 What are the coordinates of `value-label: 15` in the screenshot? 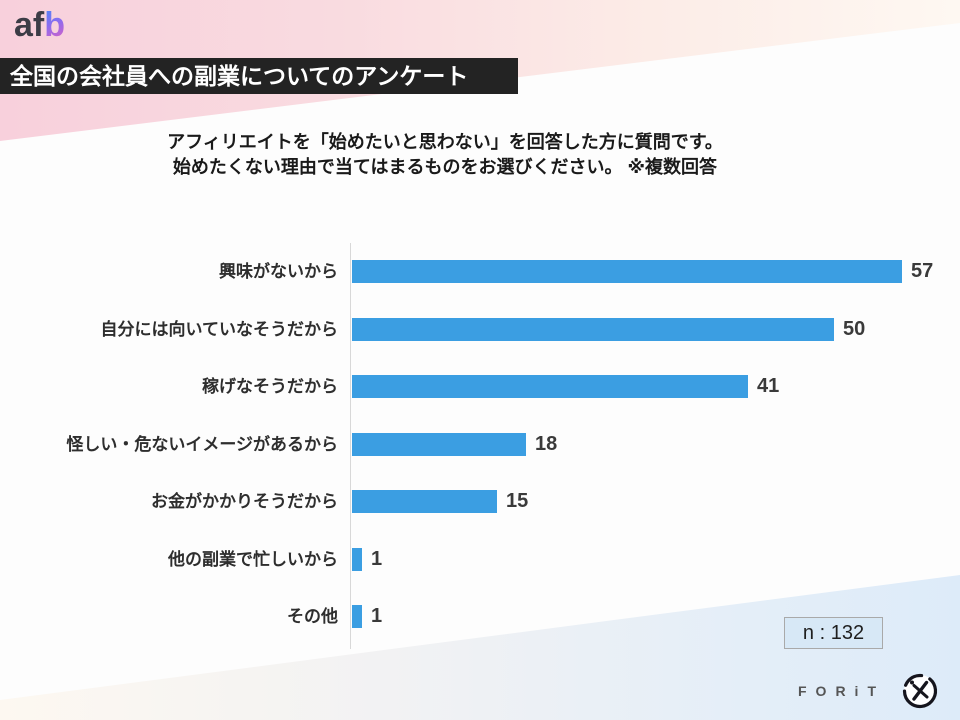 It's located at (517, 501).